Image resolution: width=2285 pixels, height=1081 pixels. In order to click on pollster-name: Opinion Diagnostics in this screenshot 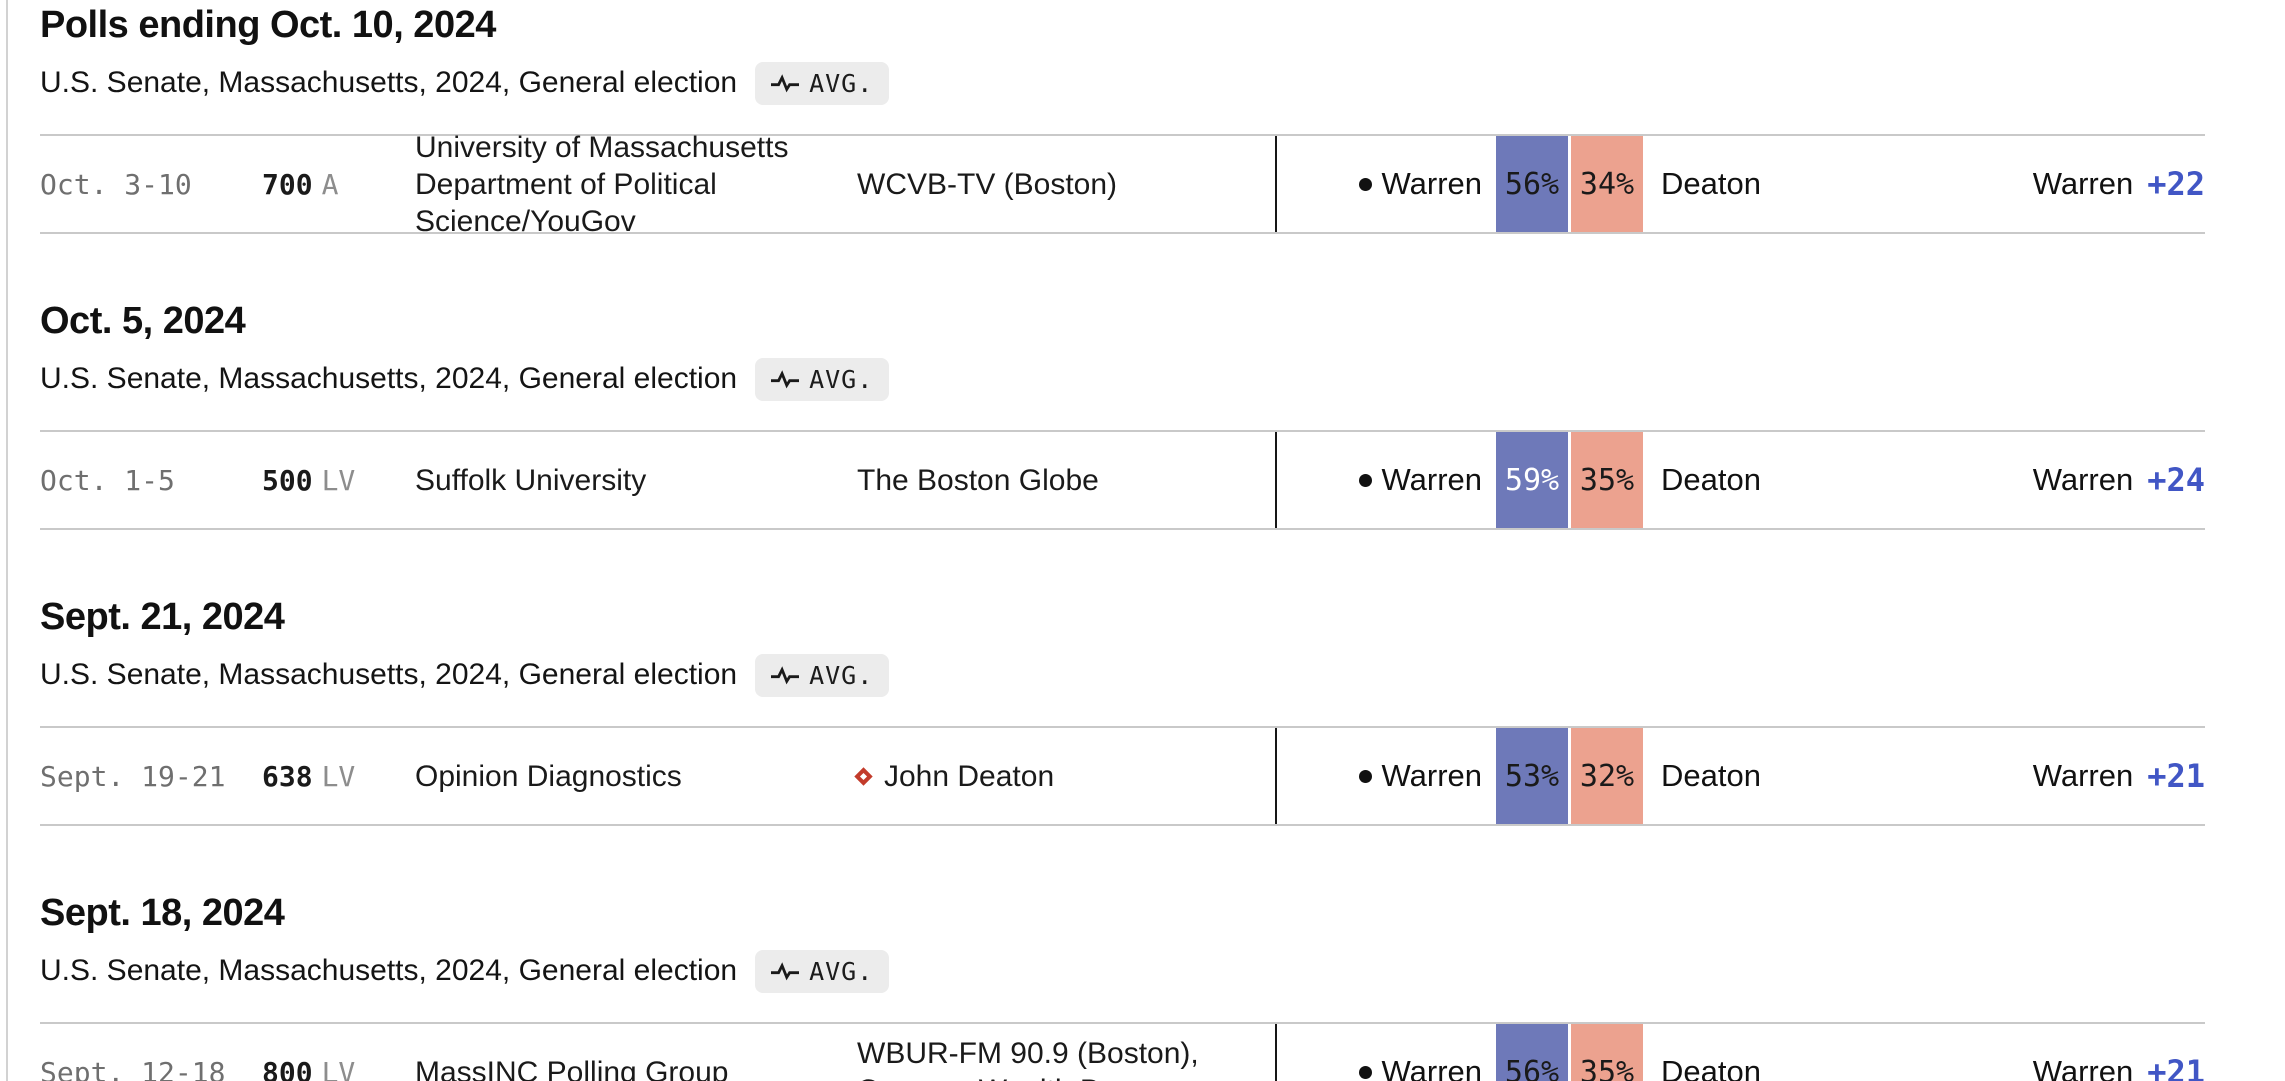, I will do `click(548, 776)`.